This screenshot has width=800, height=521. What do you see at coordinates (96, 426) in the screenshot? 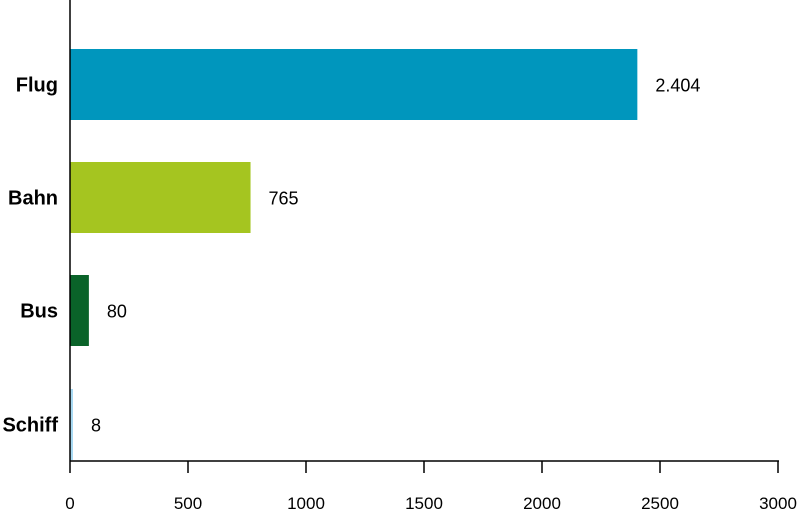
I see `value-label-schiff: 8` at bounding box center [96, 426].